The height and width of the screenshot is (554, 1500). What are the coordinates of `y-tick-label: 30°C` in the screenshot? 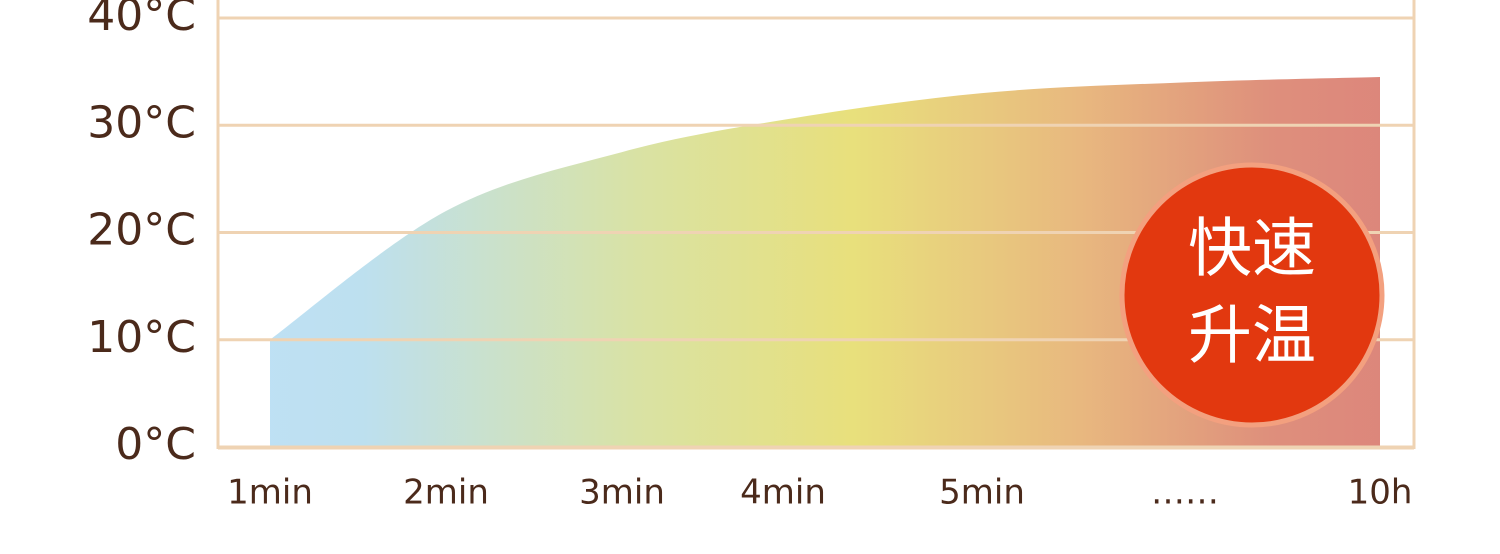 It's located at (141, 122).